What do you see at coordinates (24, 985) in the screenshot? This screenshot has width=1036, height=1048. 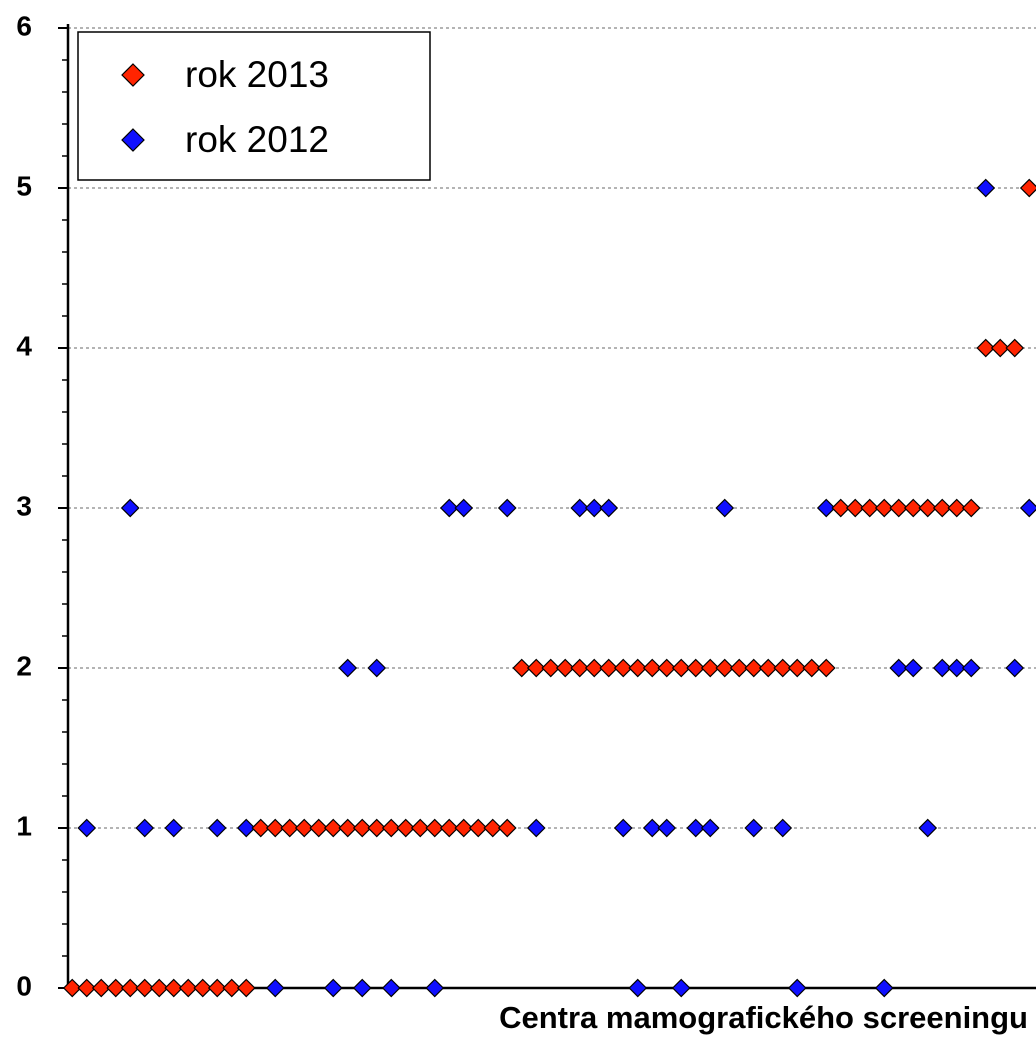 I see `y-tick-label: 0` at bounding box center [24, 985].